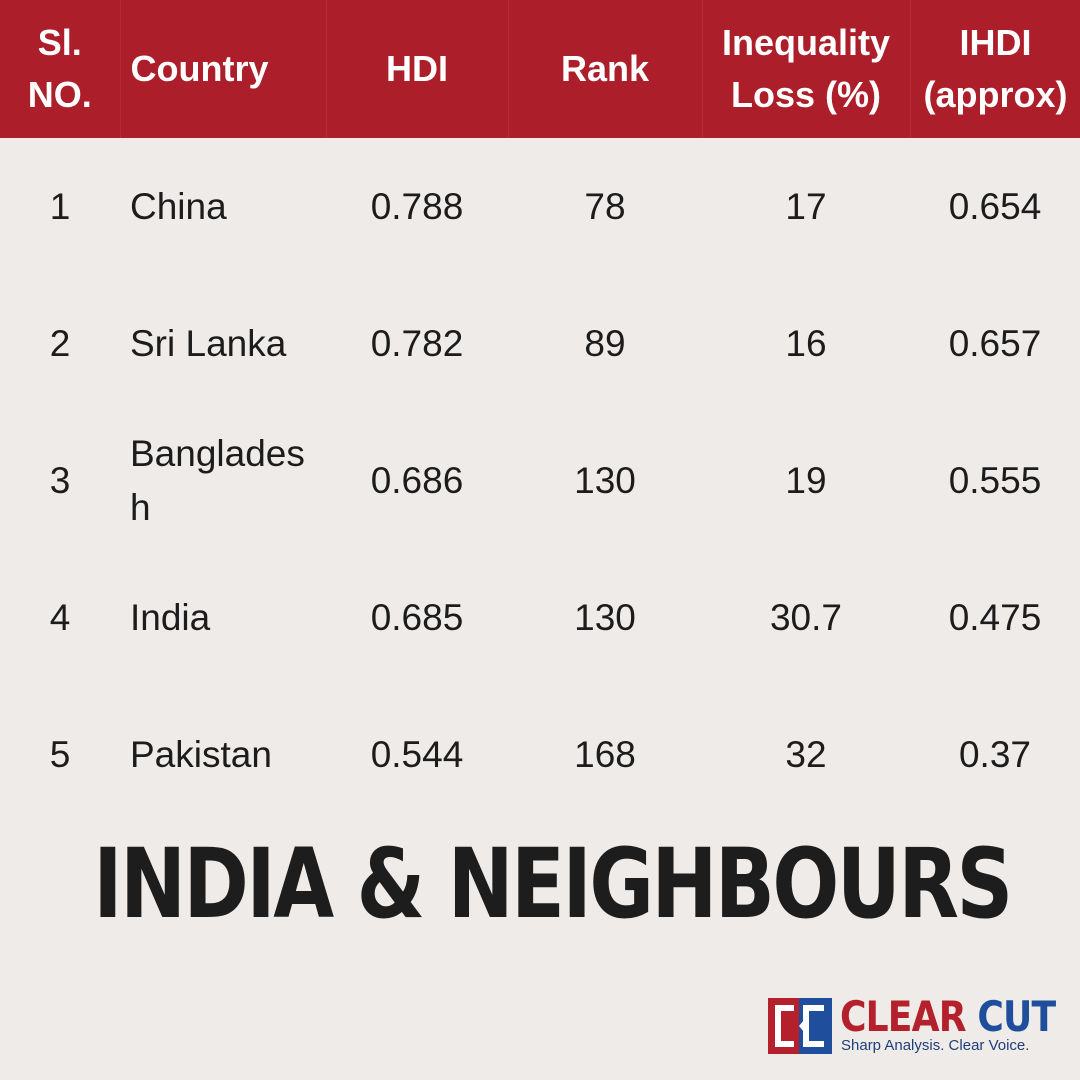 This screenshot has width=1080, height=1080. I want to click on cell-inequality-loss: 32, so click(806, 754).